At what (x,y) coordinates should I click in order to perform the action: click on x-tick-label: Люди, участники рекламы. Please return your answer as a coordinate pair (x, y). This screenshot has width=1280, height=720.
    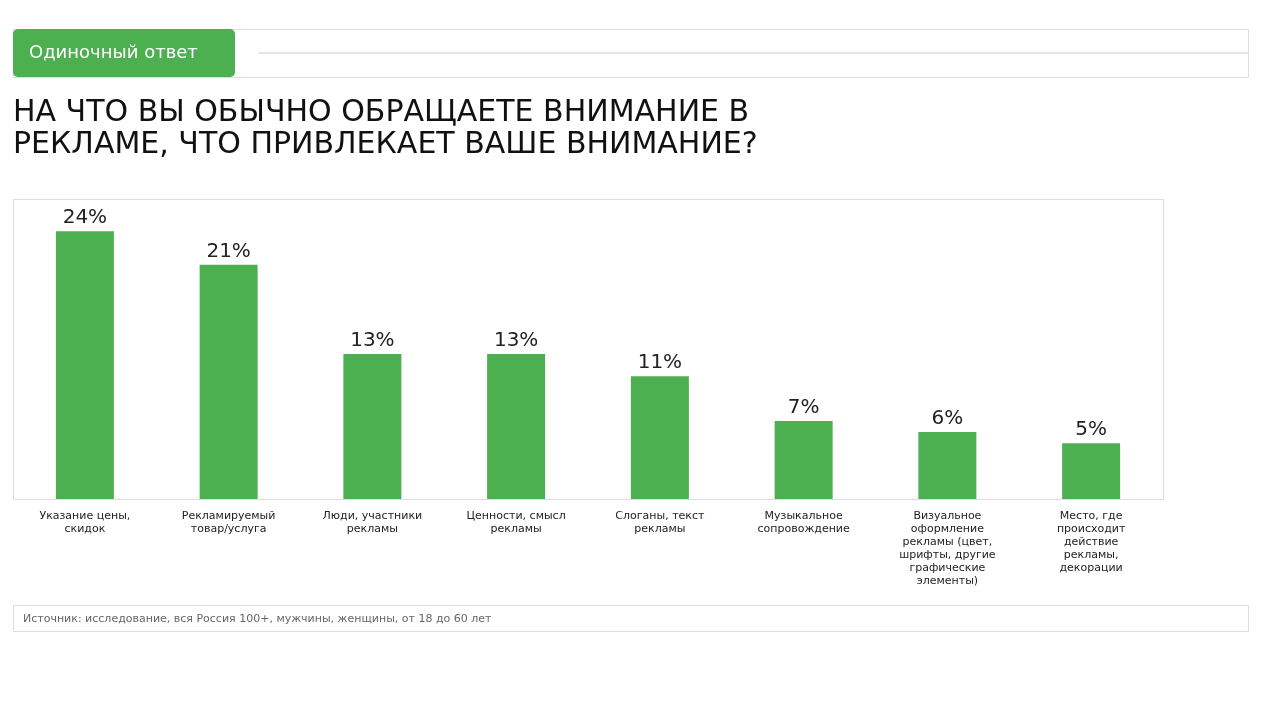
    Looking at the image, I should click on (372, 521).